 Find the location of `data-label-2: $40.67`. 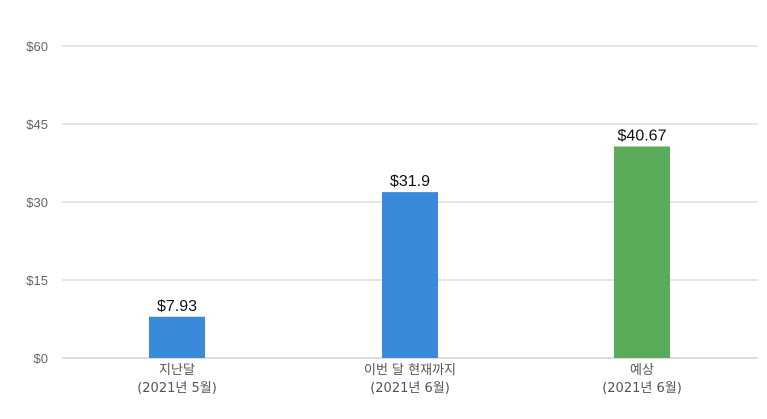

data-label-2: $40.67 is located at coordinates (642, 136).